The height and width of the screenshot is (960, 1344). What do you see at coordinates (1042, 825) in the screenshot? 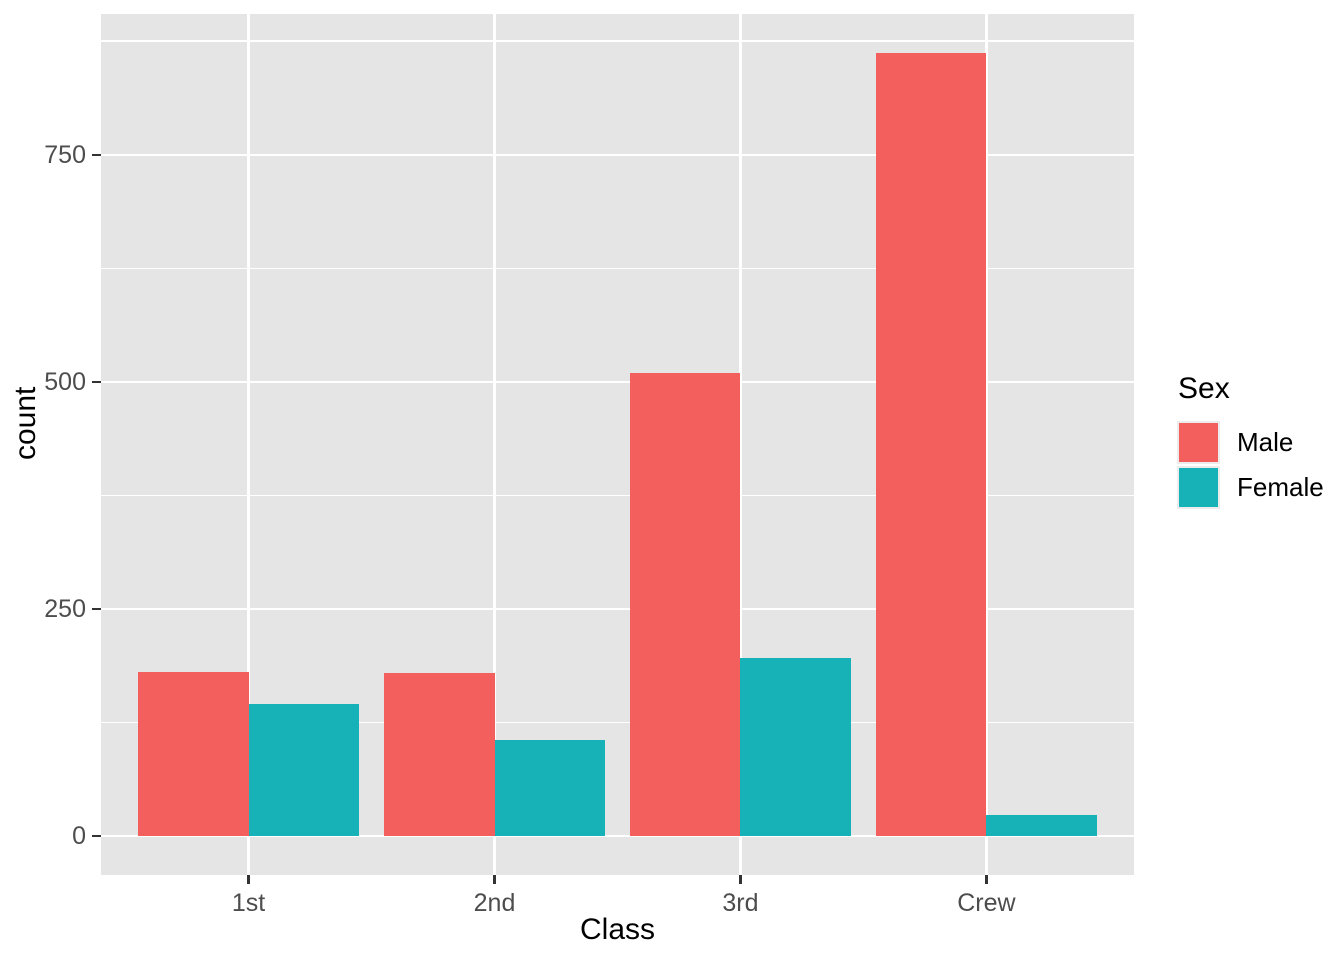
I see `bar-female-Crew` at bounding box center [1042, 825].